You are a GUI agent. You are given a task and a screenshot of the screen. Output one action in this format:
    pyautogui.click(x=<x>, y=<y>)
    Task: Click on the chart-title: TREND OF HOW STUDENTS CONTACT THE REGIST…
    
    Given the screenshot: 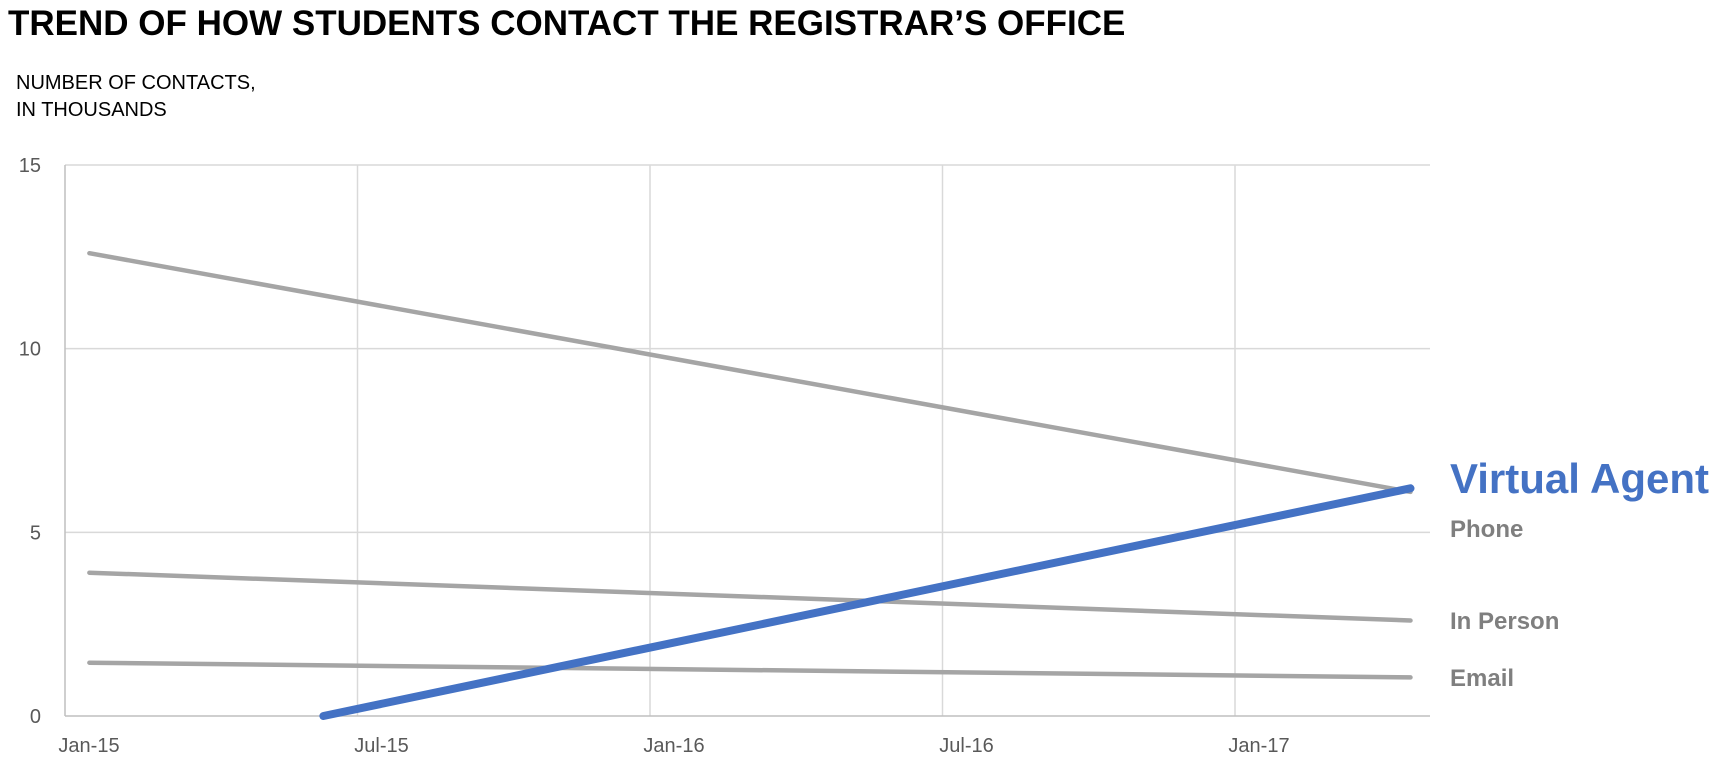 What is the action you would take?
    pyautogui.click(x=567, y=23)
    